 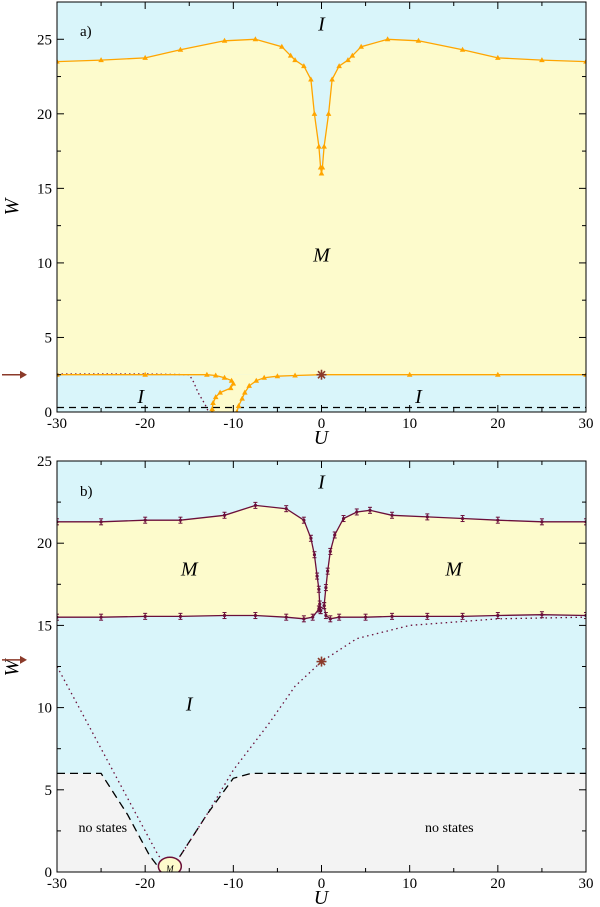 I want to click on x-tick-label: -30, so click(x=57, y=884).